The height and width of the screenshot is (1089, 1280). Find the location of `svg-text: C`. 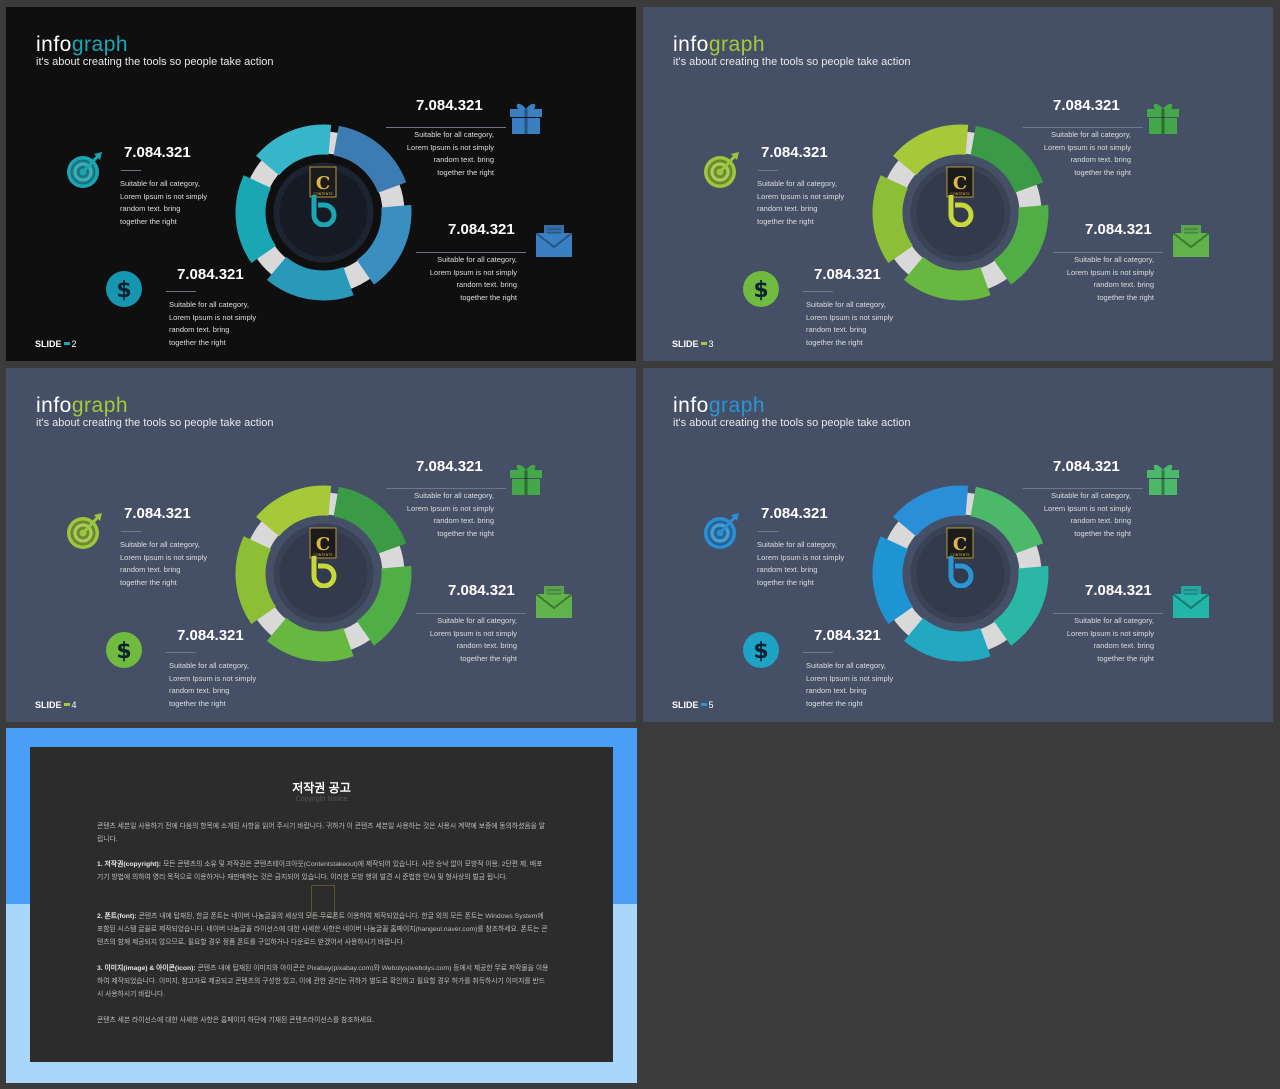

svg-text: C is located at coordinates (323, 544).